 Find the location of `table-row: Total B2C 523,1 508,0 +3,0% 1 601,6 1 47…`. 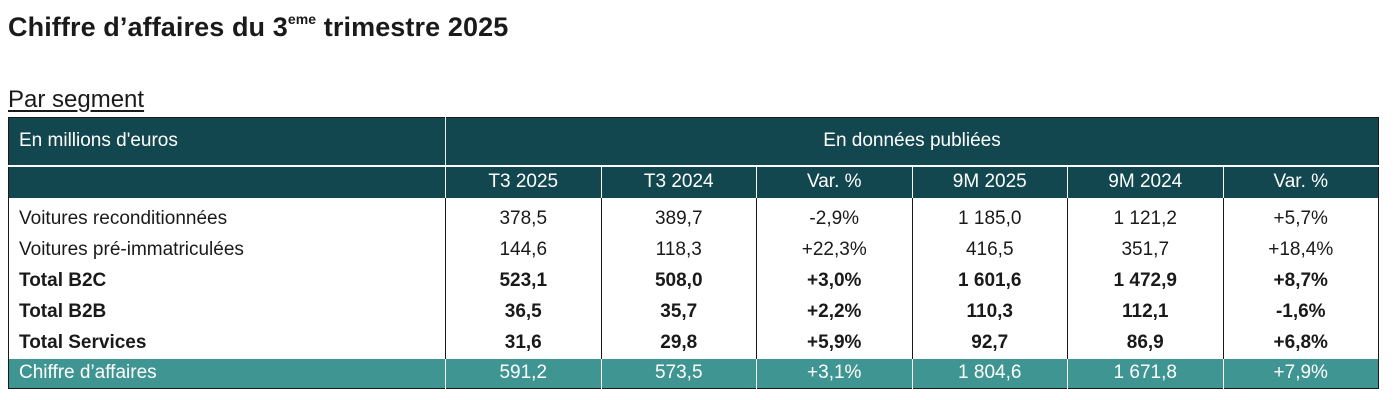

table-row: Total B2C 523,1 508,0 +3,0% 1 601,6 1 47… is located at coordinates (693, 281).